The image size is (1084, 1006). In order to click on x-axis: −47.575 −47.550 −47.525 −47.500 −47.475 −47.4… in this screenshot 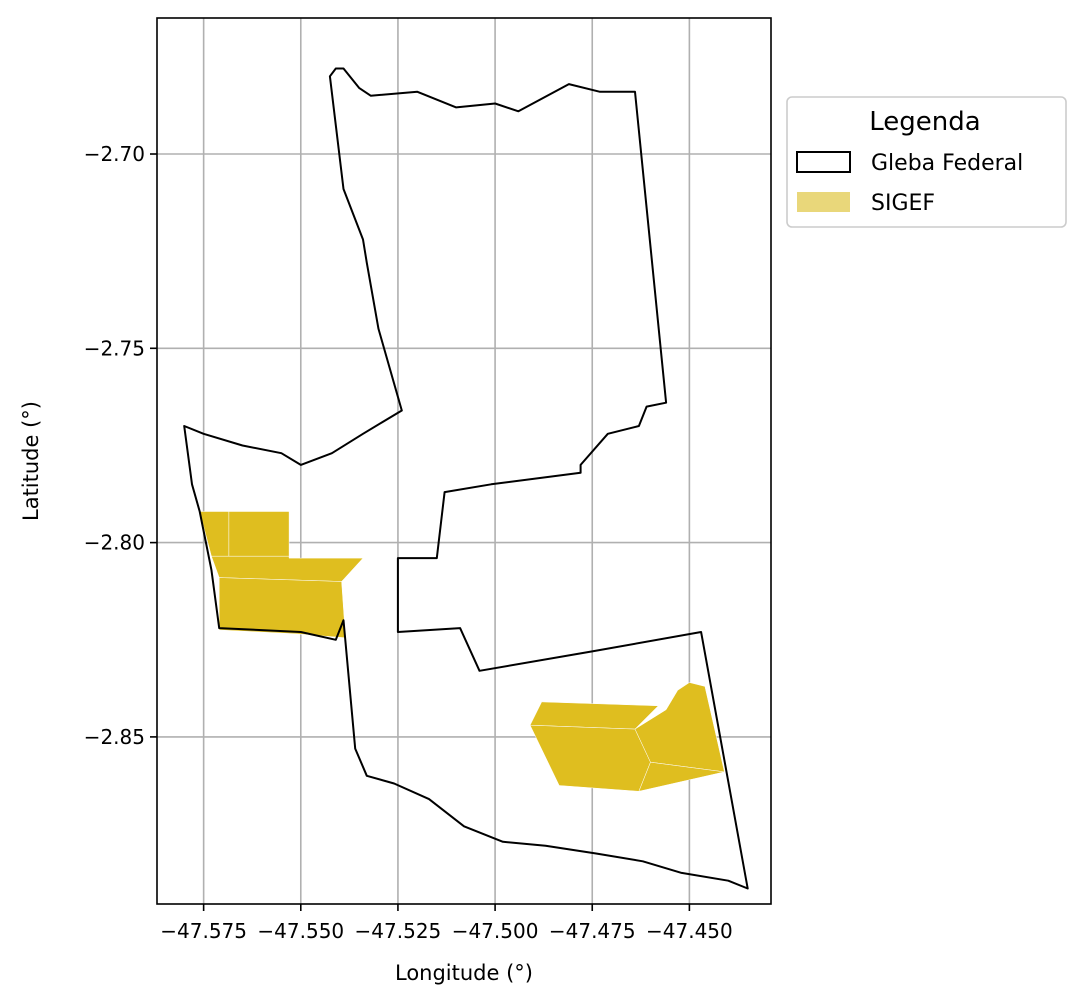, I will do `click(446, 923)`.